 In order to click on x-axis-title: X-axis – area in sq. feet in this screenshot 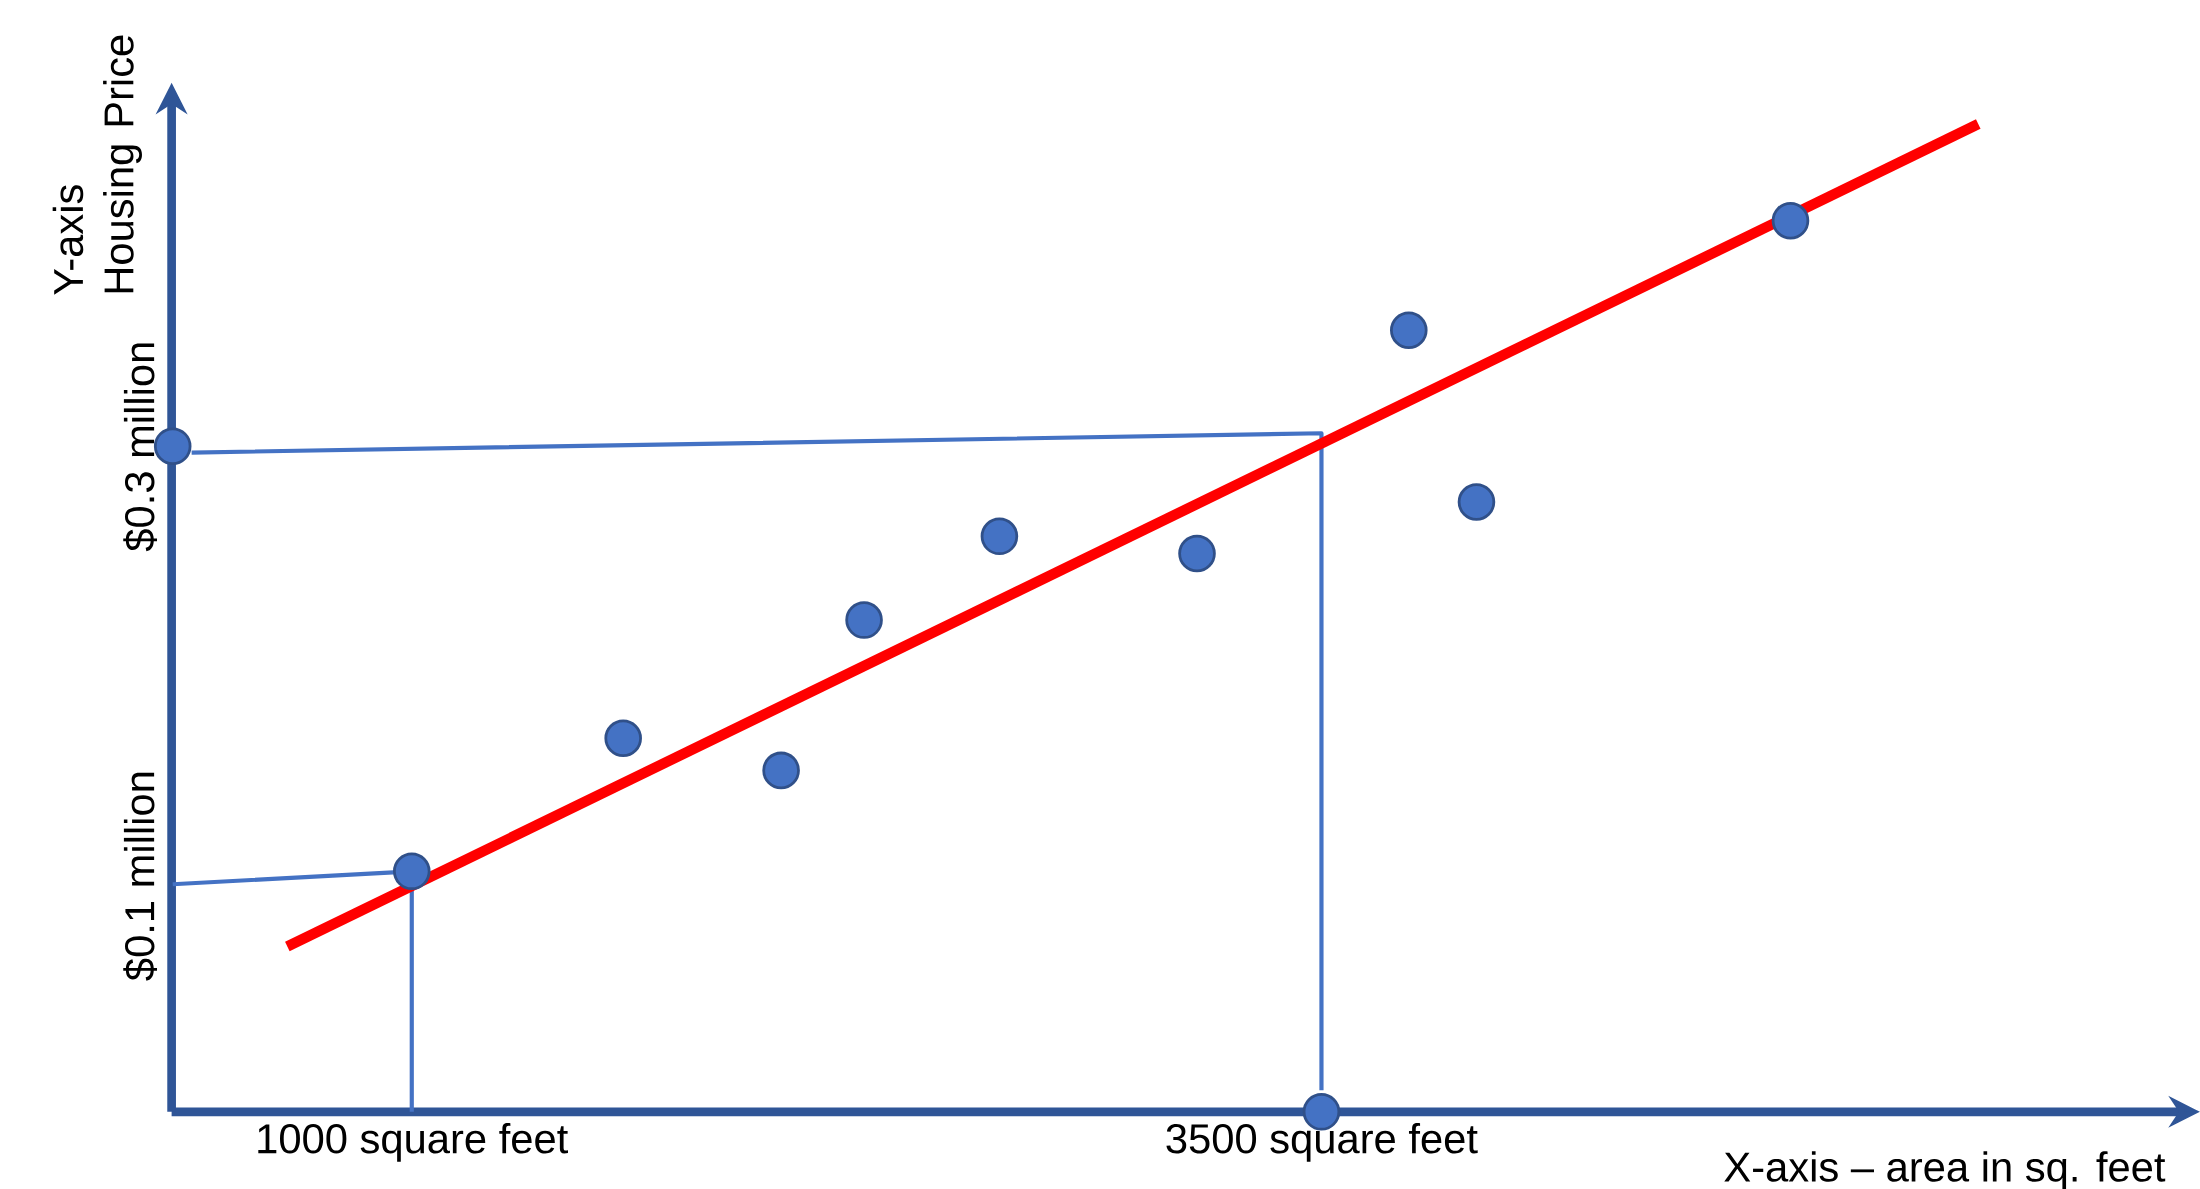, I will do `click(1945, 1170)`.